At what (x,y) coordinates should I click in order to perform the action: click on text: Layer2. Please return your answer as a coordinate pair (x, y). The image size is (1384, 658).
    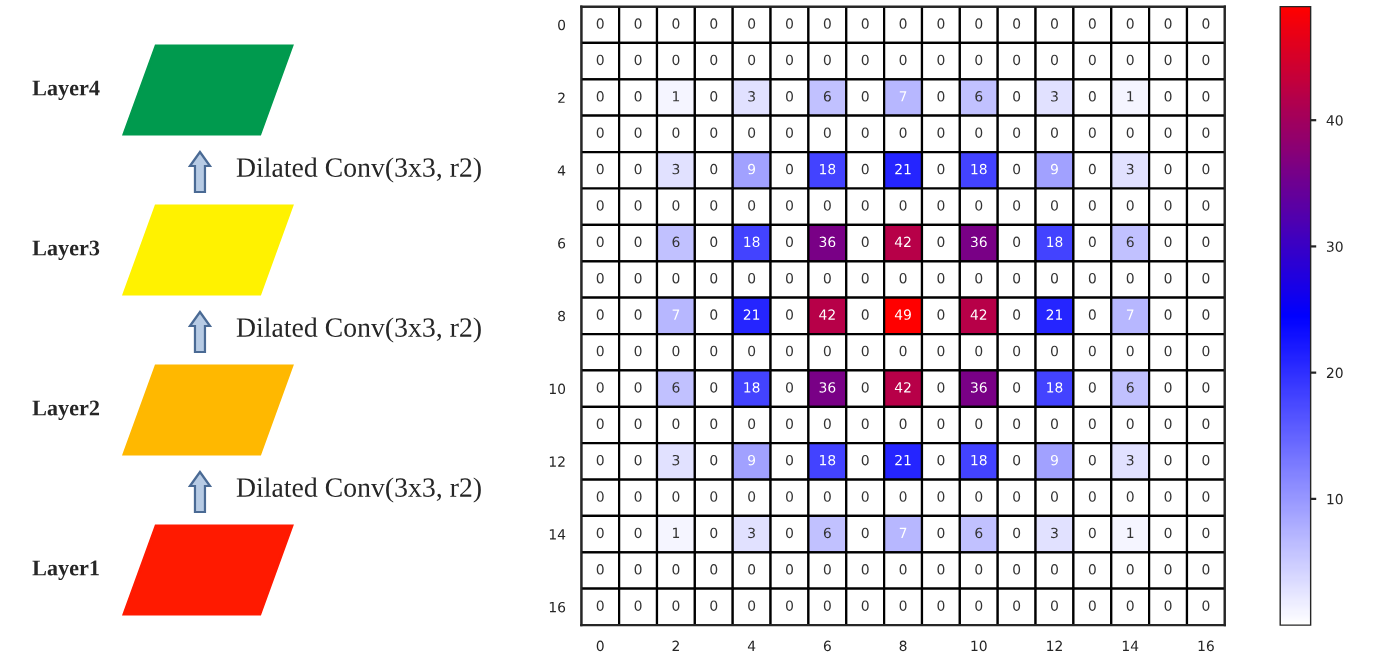
    Looking at the image, I should click on (66, 410).